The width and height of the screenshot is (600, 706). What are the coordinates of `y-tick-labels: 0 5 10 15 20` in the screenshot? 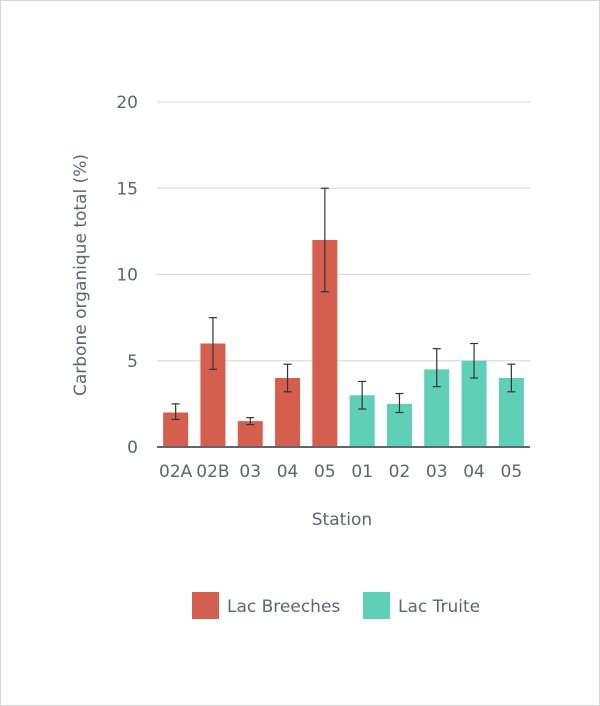 It's located at (127, 275).